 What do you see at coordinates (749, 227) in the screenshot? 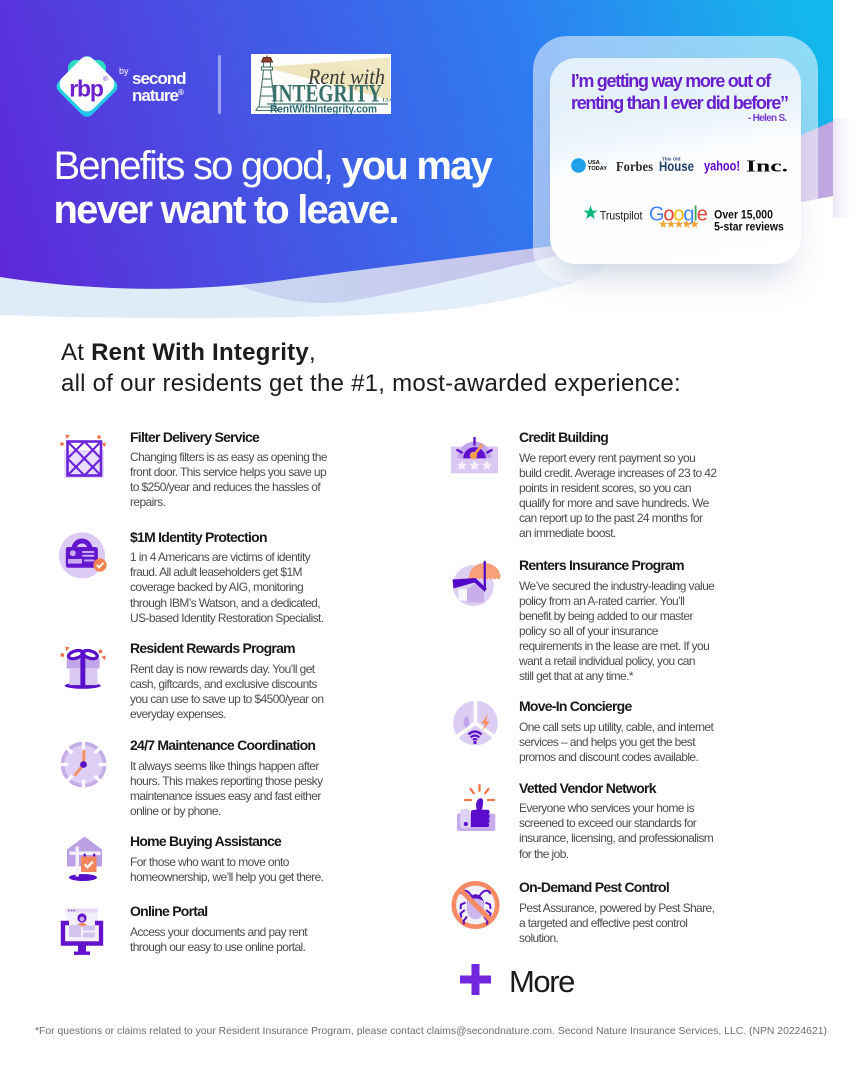
I see `svg-text: 5-star reviews` at bounding box center [749, 227].